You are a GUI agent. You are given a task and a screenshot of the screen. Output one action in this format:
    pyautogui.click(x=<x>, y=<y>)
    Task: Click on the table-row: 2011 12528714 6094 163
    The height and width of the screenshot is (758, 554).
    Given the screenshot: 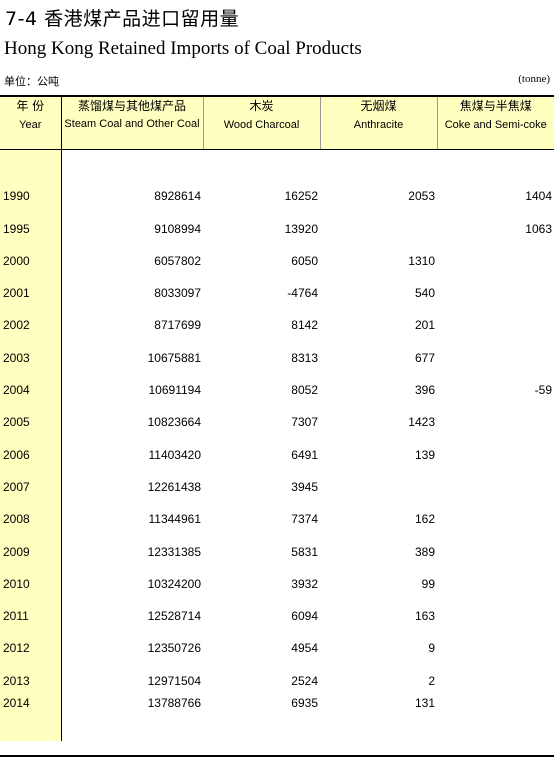 What is the action you would take?
    pyautogui.click(x=277, y=607)
    